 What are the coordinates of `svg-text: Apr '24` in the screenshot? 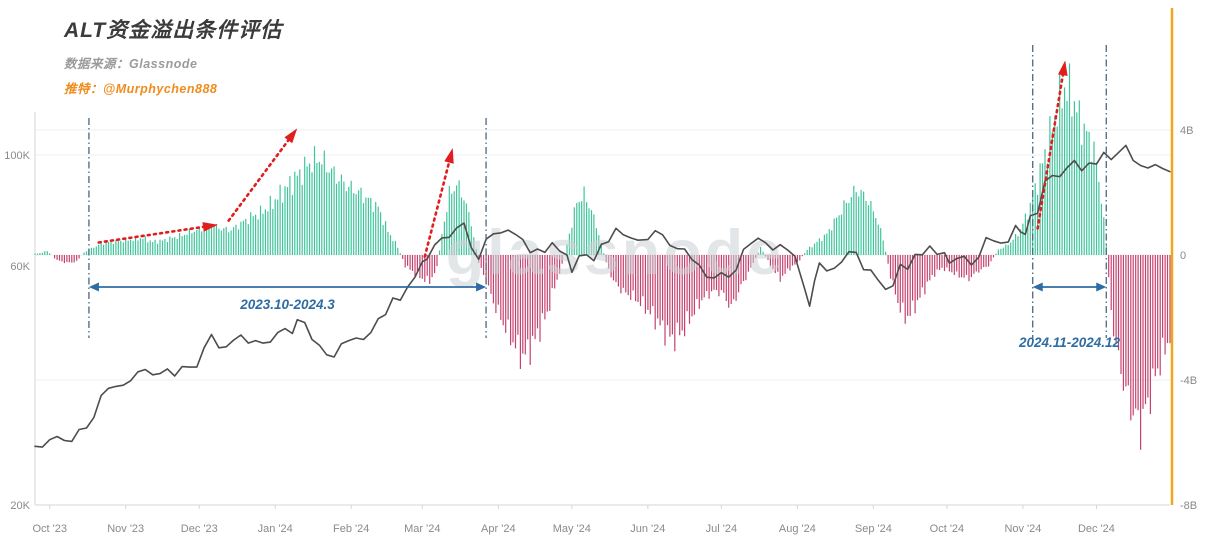 It's located at (498, 529).